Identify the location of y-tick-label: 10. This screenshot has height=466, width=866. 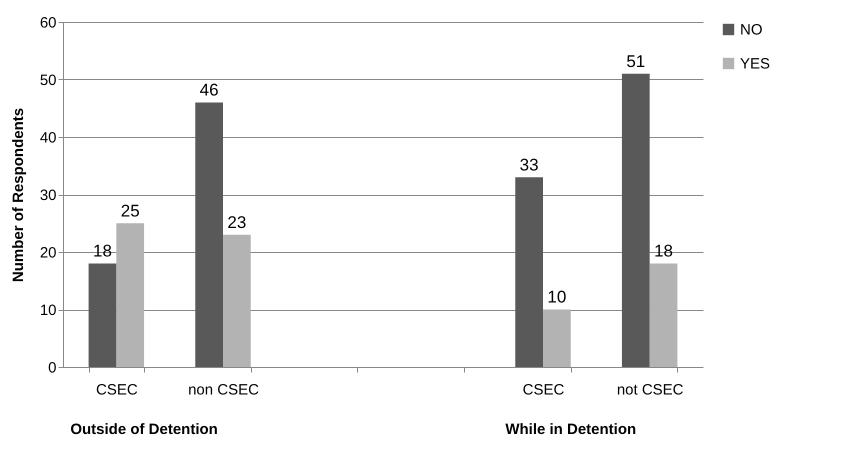
(48, 310).